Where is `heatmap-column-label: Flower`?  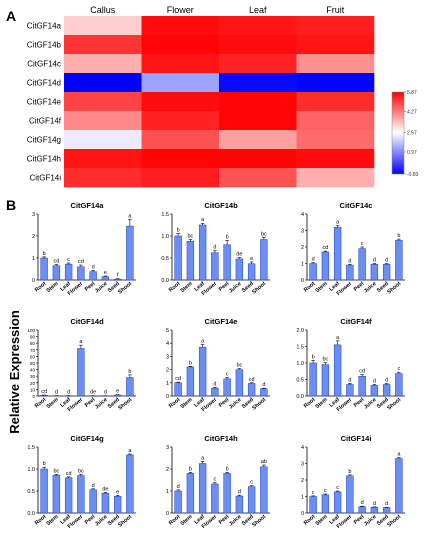 heatmap-column-label: Flower is located at coordinates (180, 10).